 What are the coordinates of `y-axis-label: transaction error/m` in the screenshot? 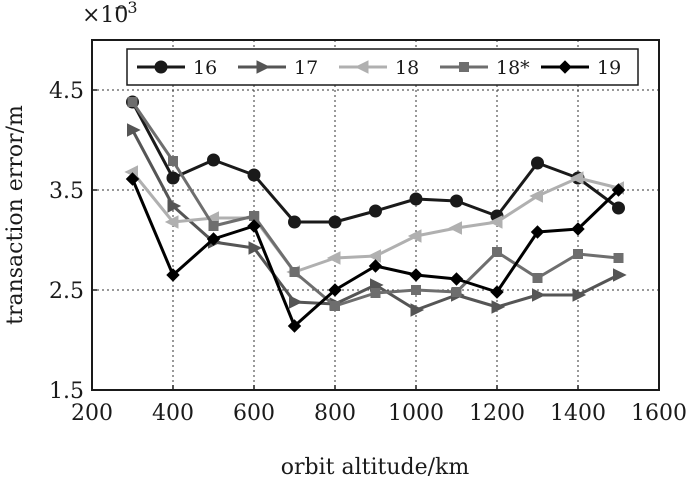 It's located at (15, 215).